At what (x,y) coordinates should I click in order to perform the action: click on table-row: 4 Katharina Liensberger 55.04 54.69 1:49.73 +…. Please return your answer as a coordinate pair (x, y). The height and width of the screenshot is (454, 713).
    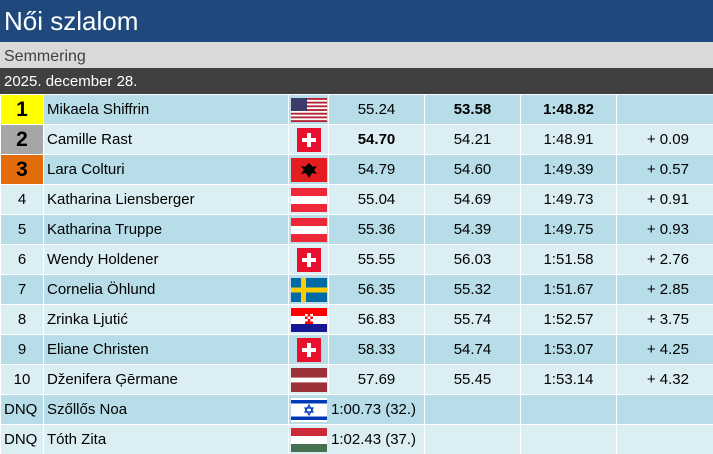
    Looking at the image, I should click on (356, 199).